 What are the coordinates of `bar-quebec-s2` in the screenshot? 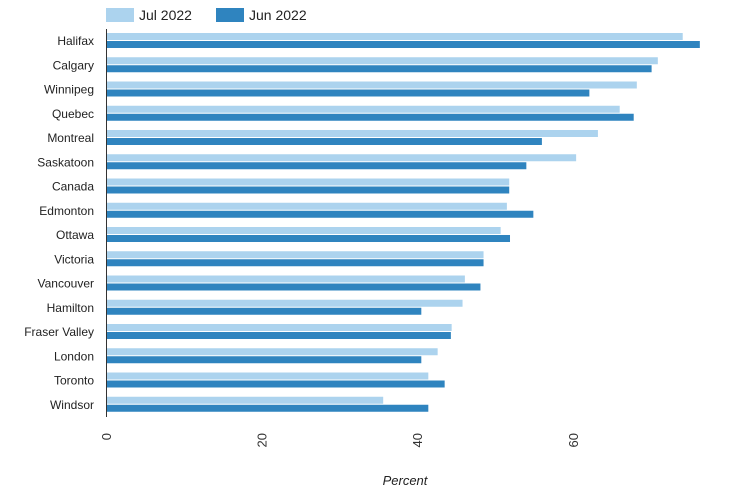 It's located at (370, 117).